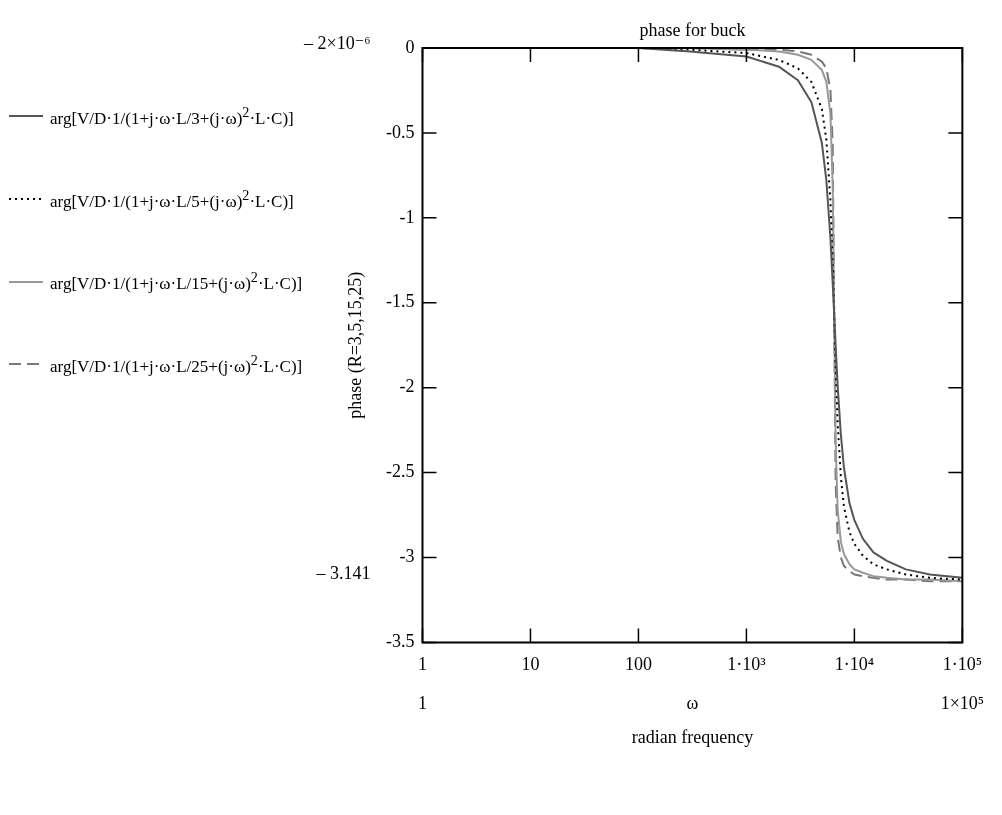  What do you see at coordinates (692, 703) in the screenshot?
I see `x-axis-title: ω` at bounding box center [692, 703].